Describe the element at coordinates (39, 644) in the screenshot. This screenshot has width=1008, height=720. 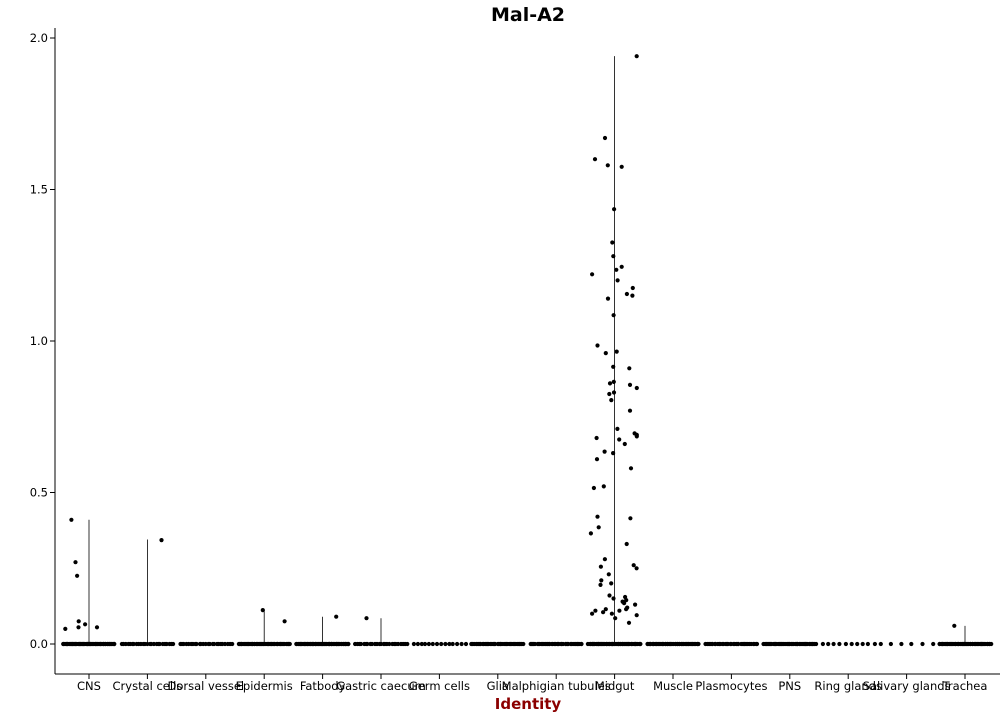
I see `y-tick-label: 0.0` at that location.